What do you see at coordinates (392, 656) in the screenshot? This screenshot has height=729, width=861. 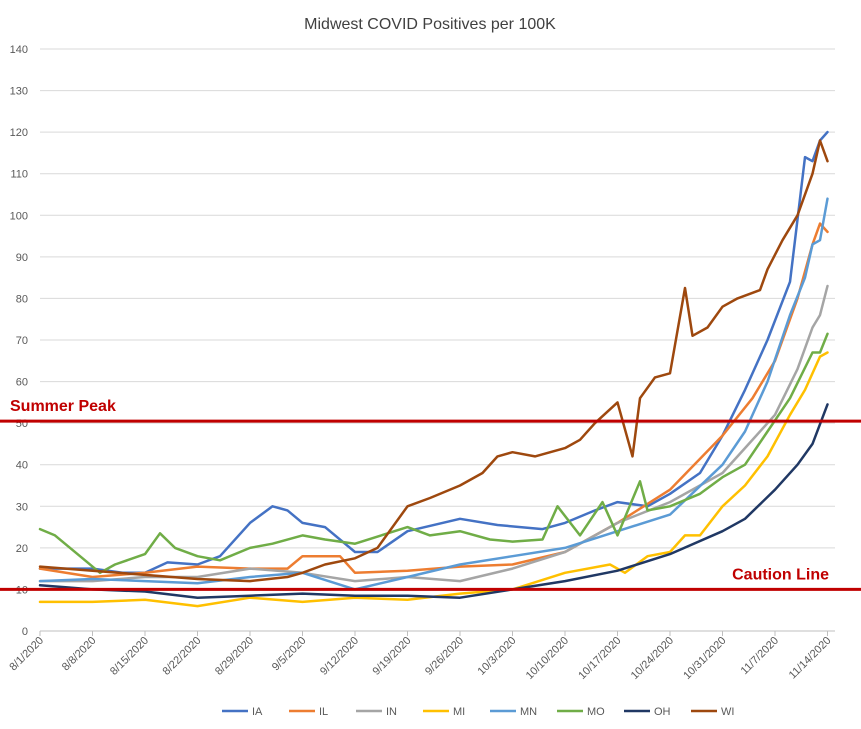 I see `x-tick-label: 9/19/2020` at bounding box center [392, 656].